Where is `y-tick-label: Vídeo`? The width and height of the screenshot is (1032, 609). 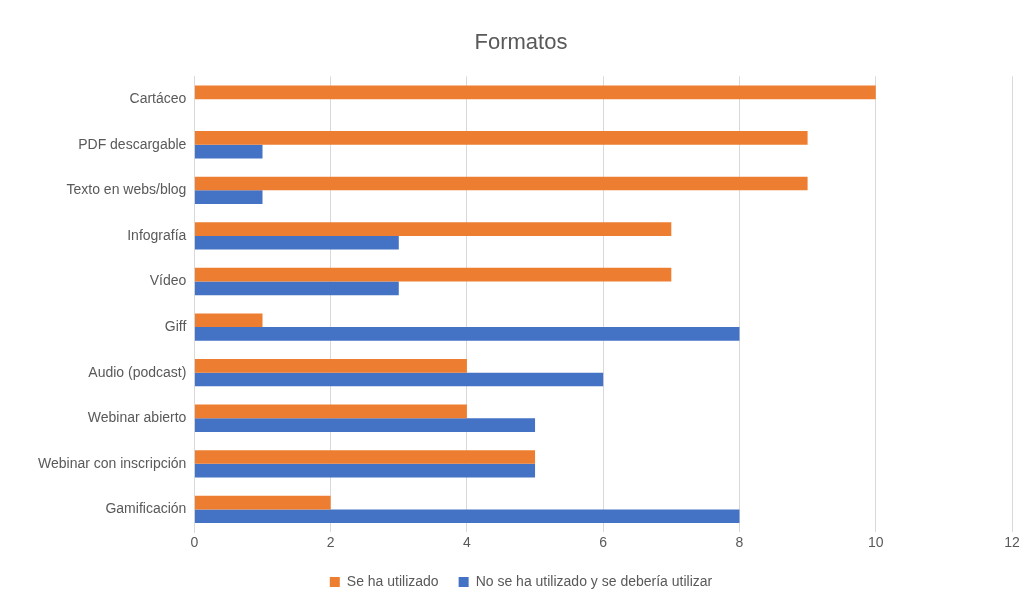
y-tick-label: Vídeo is located at coordinates (168, 280).